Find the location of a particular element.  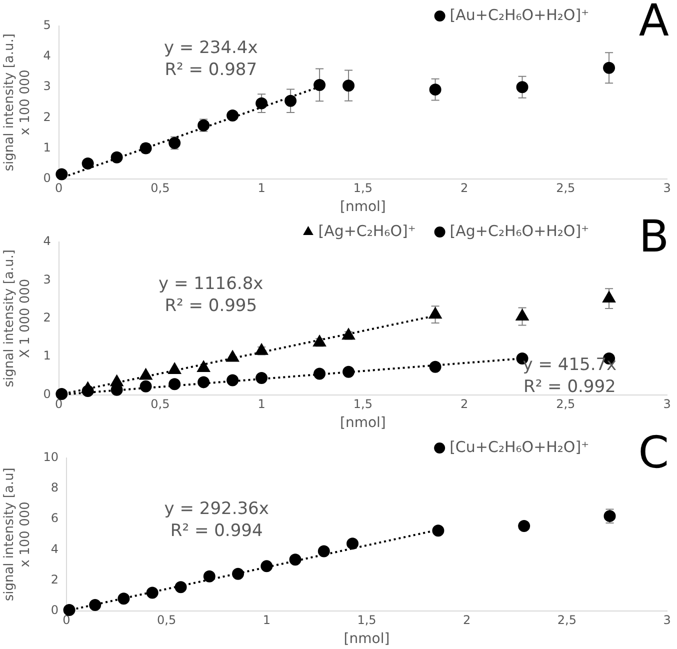

annotation: A is located at coordinates (653, 23).